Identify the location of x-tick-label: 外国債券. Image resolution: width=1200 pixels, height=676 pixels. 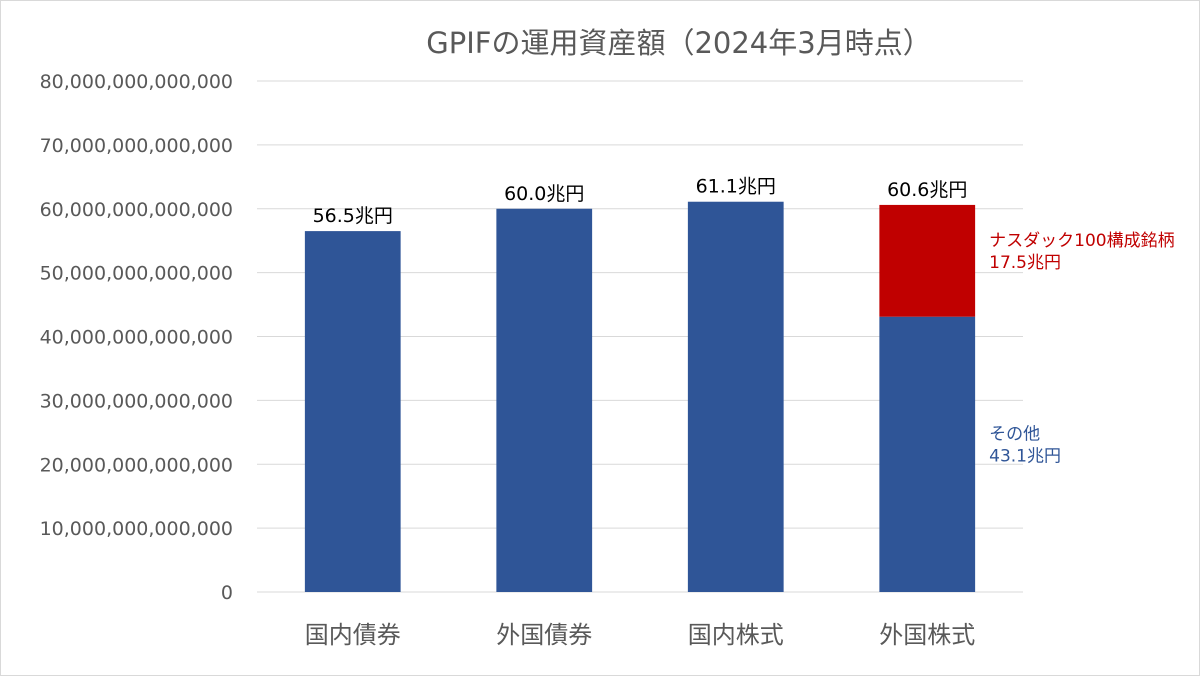
(544, 635).